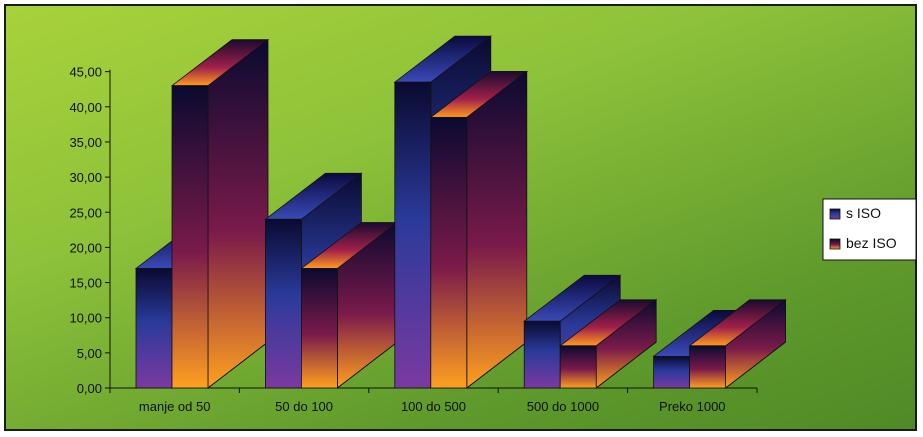 This screenshot has height=437, width=923. I want to click on y-tick-label: 0,00, so click(89, 388).